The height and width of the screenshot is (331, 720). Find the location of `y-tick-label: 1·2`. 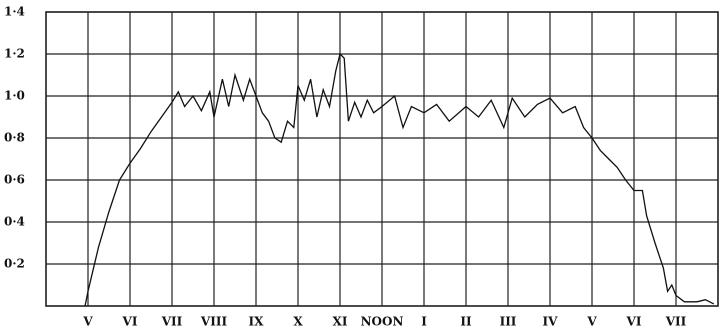

y-tick-label: 1·2 is located at coordinates (14, 54).